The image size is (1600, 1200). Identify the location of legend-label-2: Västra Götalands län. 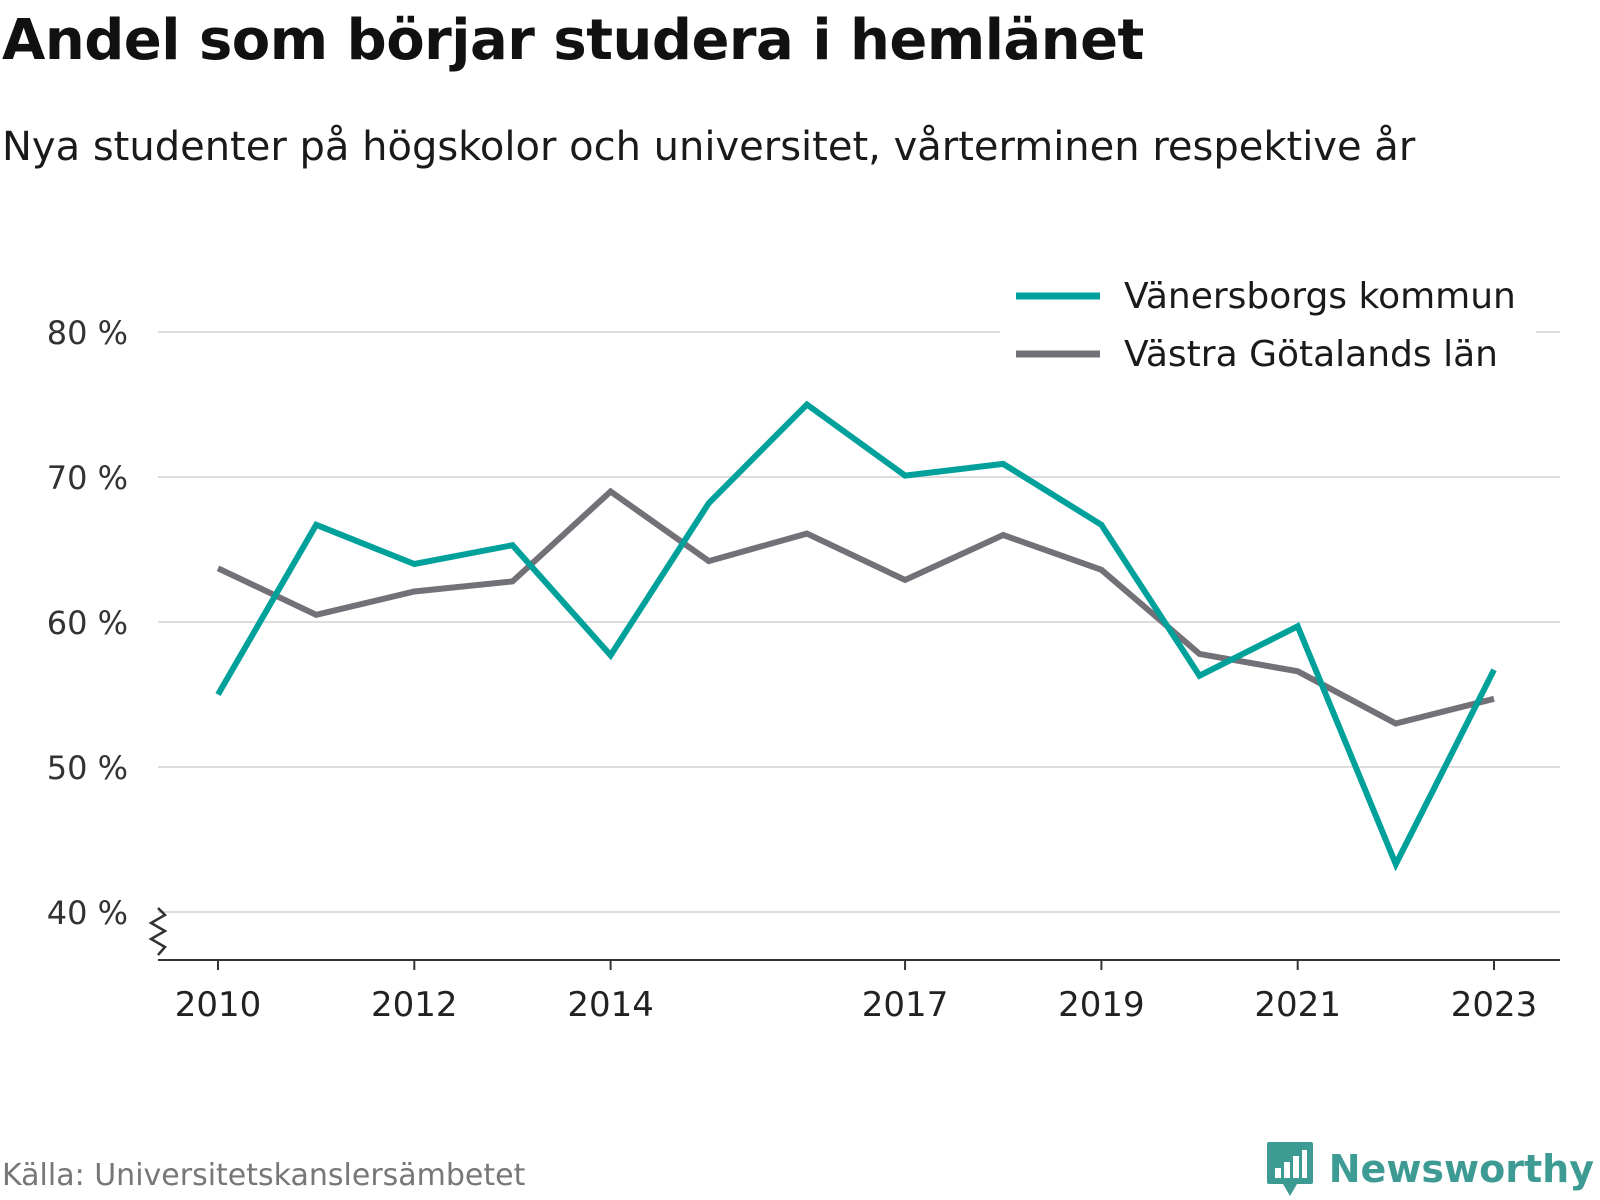
(1311, 354).